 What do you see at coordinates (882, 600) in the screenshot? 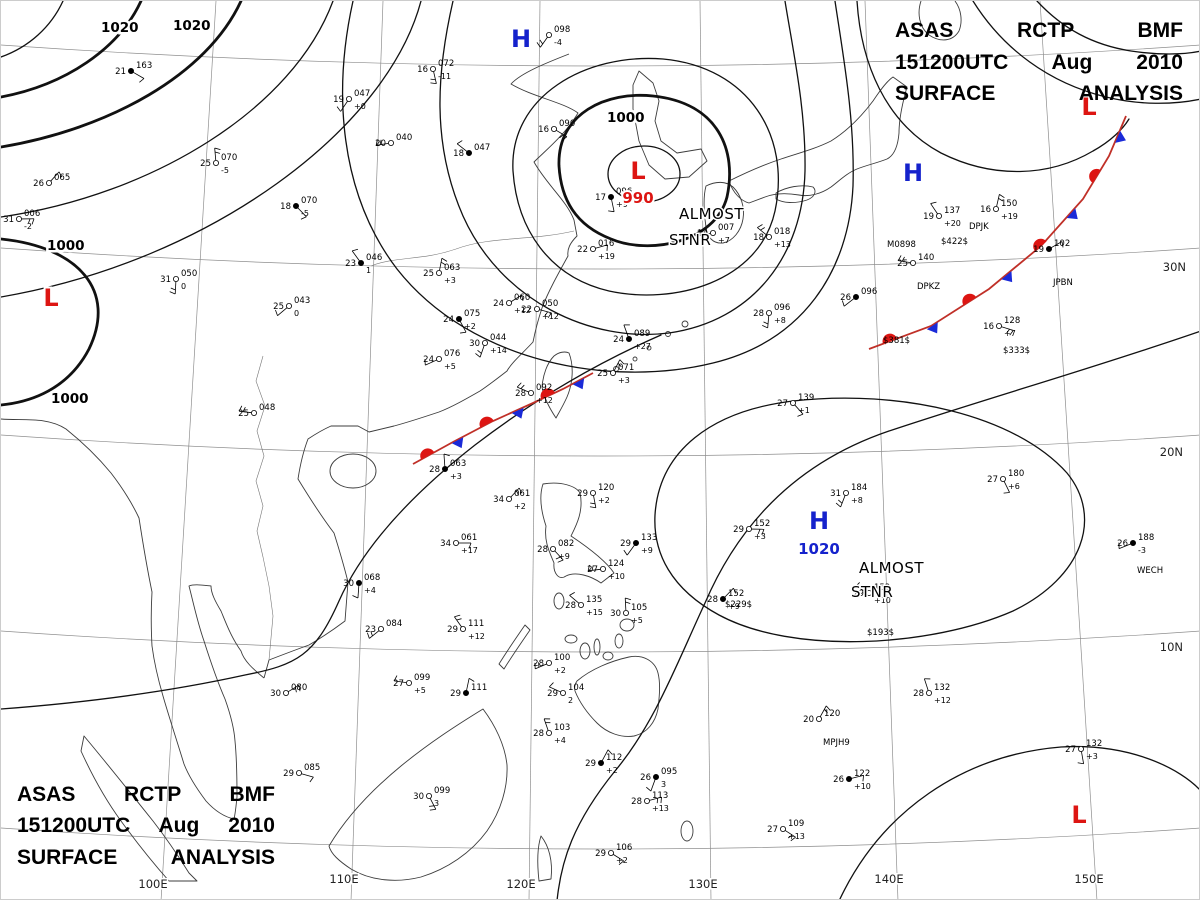
I see `station-tendency: +10` at bounding box center [882, 600].